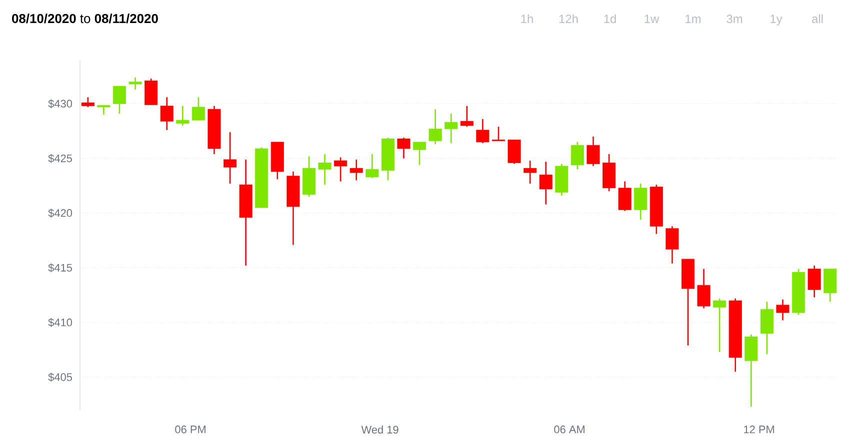  I want to click on text: 1y, so click(776, 20).